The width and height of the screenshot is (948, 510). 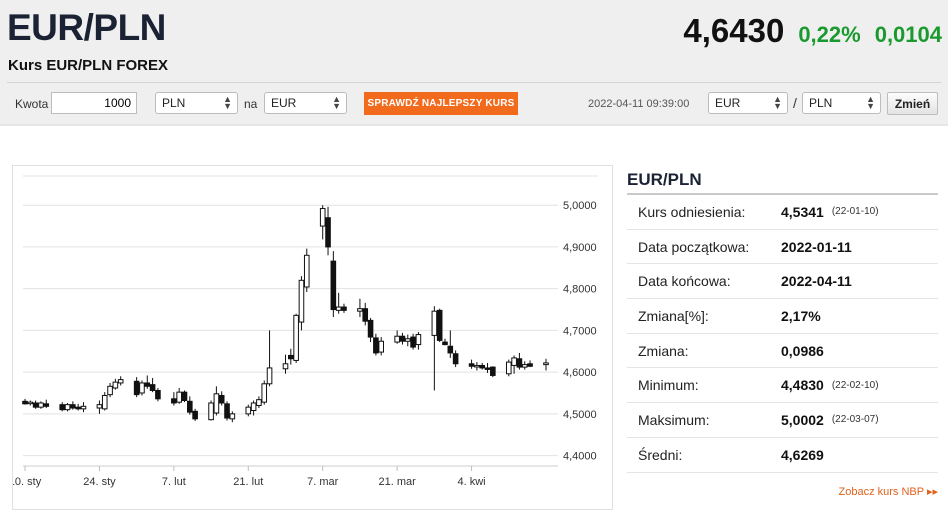 What do you see at coordinates (728, 103) in the screenshot?
I see `base-currency-value: EUR` at bounding box center [728, 103].